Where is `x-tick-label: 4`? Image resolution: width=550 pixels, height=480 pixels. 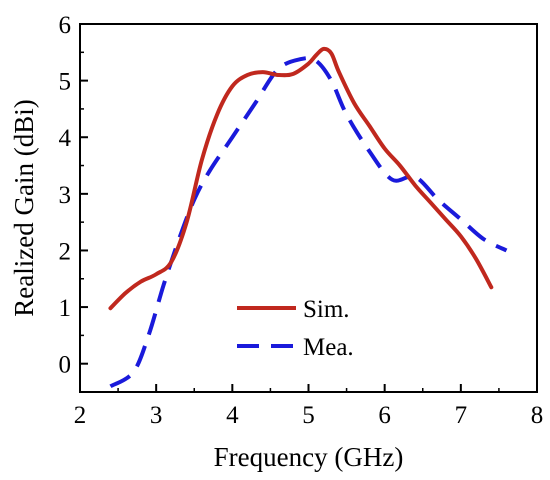
x-tick-label: 4 is located at coordinates (232, 415).